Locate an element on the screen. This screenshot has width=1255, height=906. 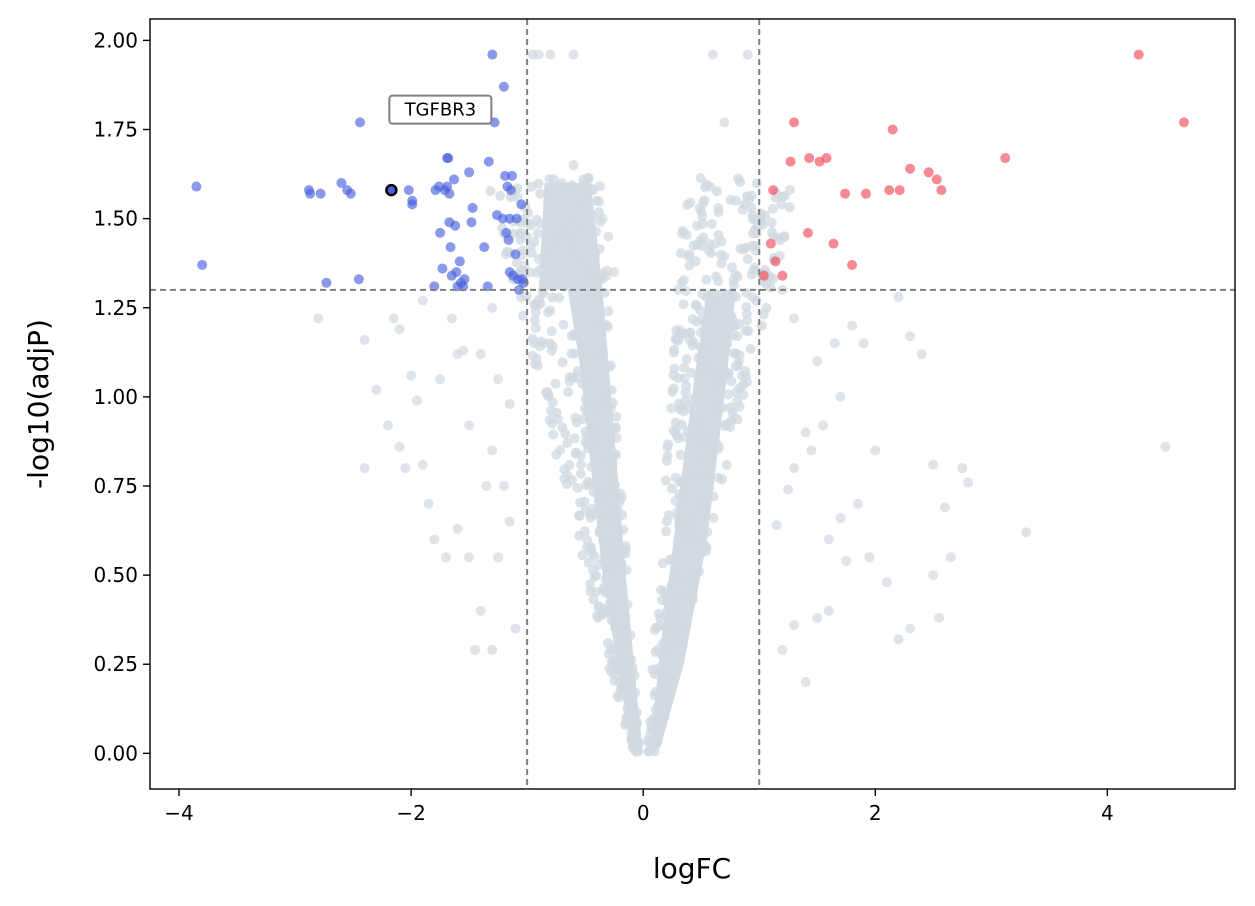
x-tick-label: −2 is located at coordinates (410, 813).